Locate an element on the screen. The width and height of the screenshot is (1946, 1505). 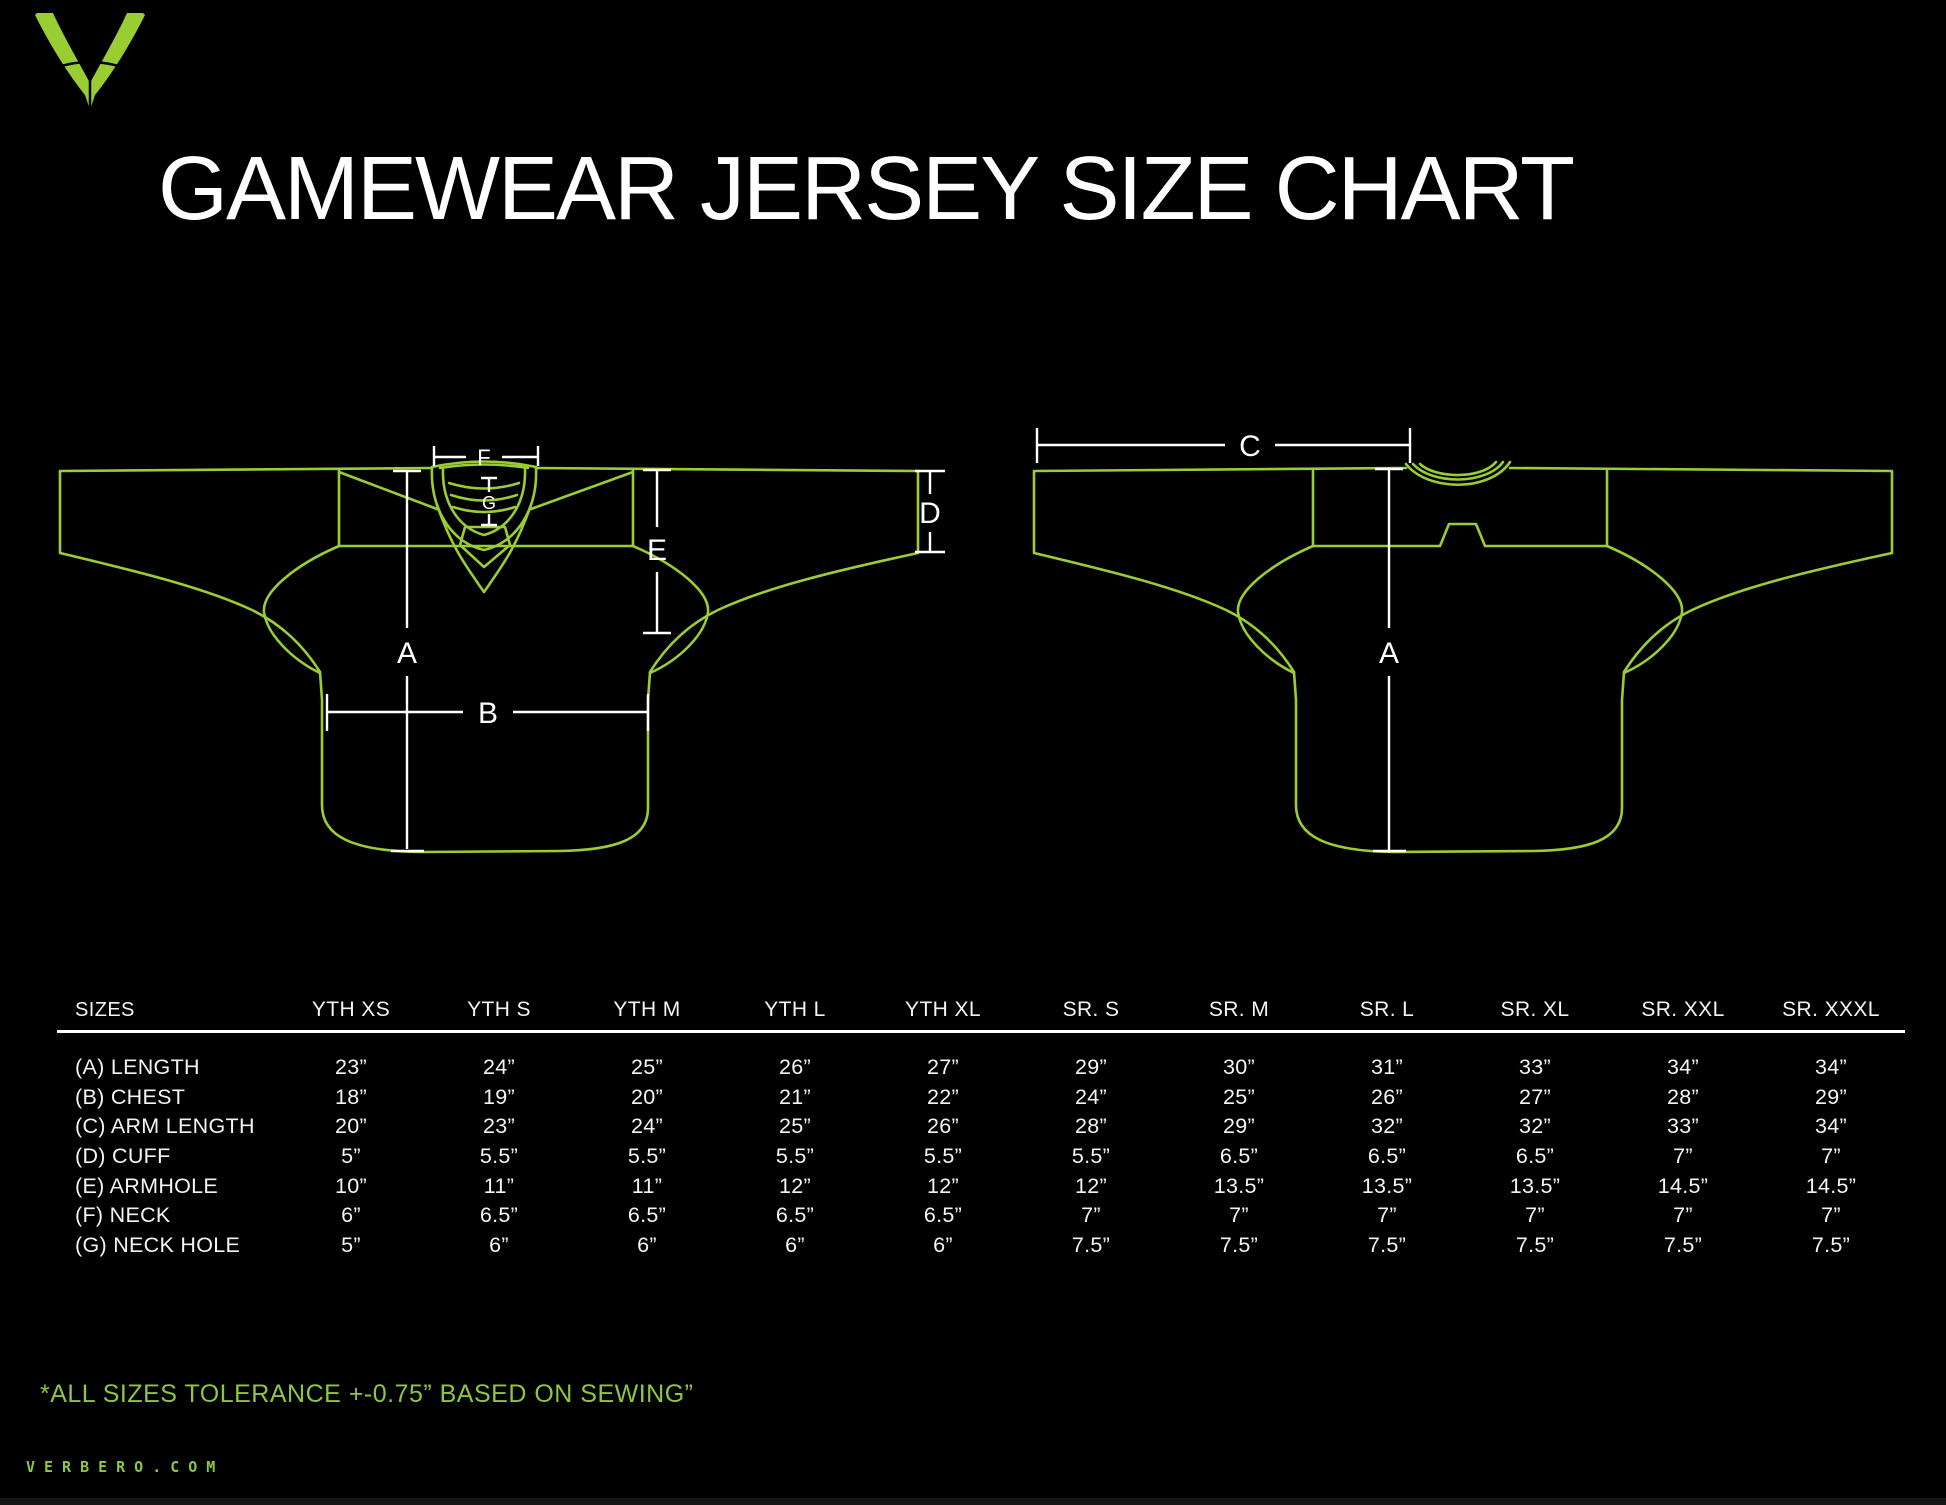
size-column-header: YTH XL is located at coordinates (943, 1009).